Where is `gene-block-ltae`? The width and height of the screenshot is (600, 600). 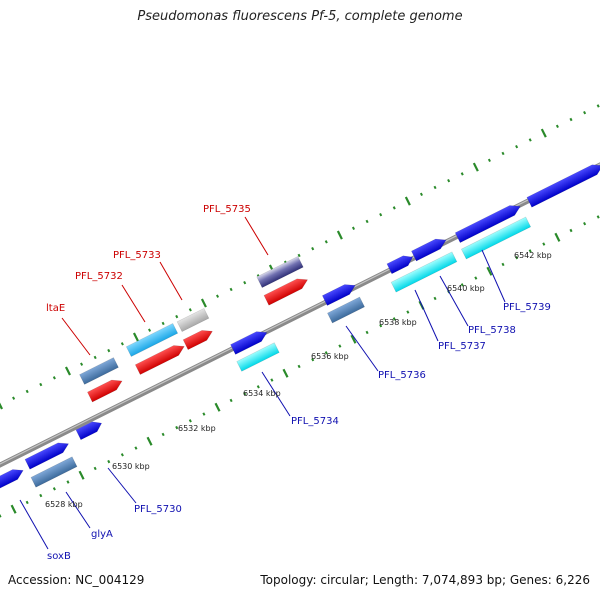 gene-block-ltae is located at coordinates (99, 371).